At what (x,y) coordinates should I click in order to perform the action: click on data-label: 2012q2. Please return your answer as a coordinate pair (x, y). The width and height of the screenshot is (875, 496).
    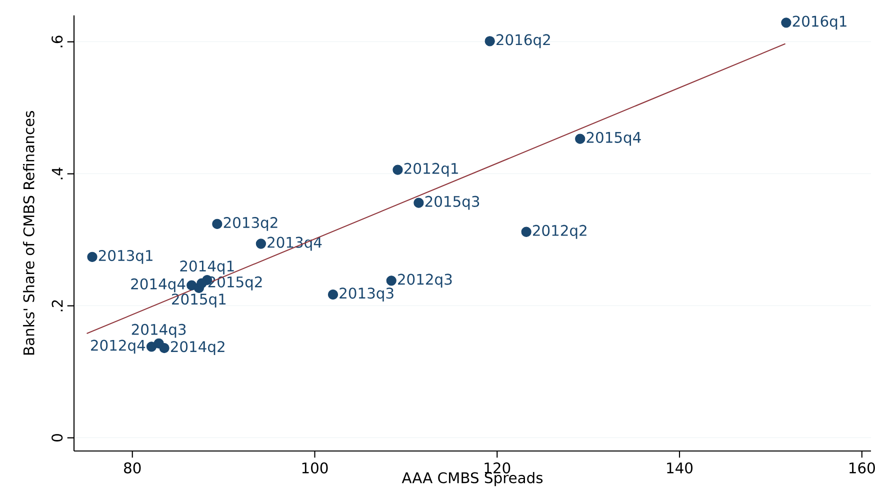
    Looking at the image, I should click on (559, 231).